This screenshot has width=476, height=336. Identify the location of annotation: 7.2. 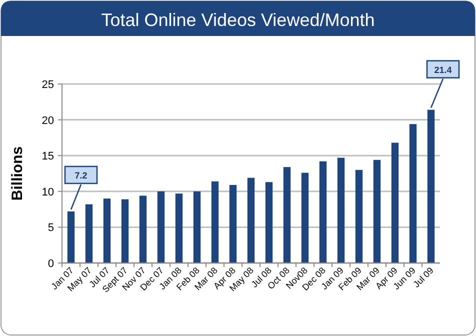
(81, 175).